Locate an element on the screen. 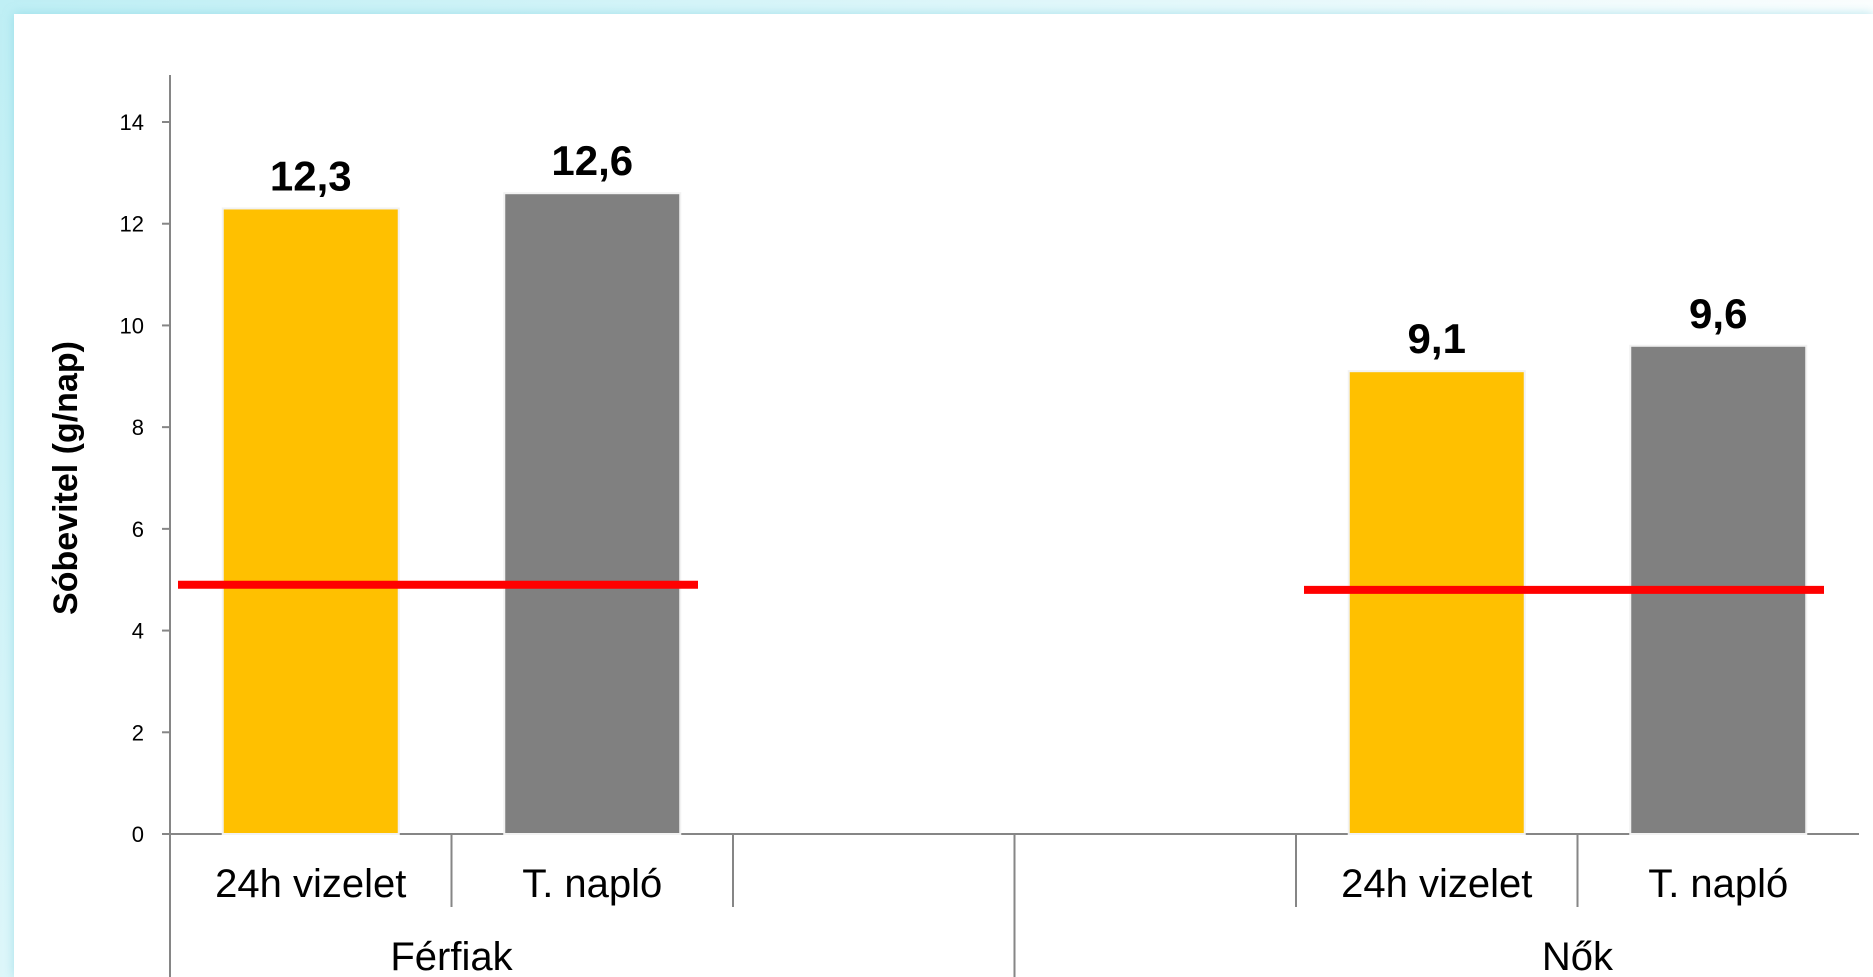  y-tick-label: 2 is located at coordinates (138, 732).